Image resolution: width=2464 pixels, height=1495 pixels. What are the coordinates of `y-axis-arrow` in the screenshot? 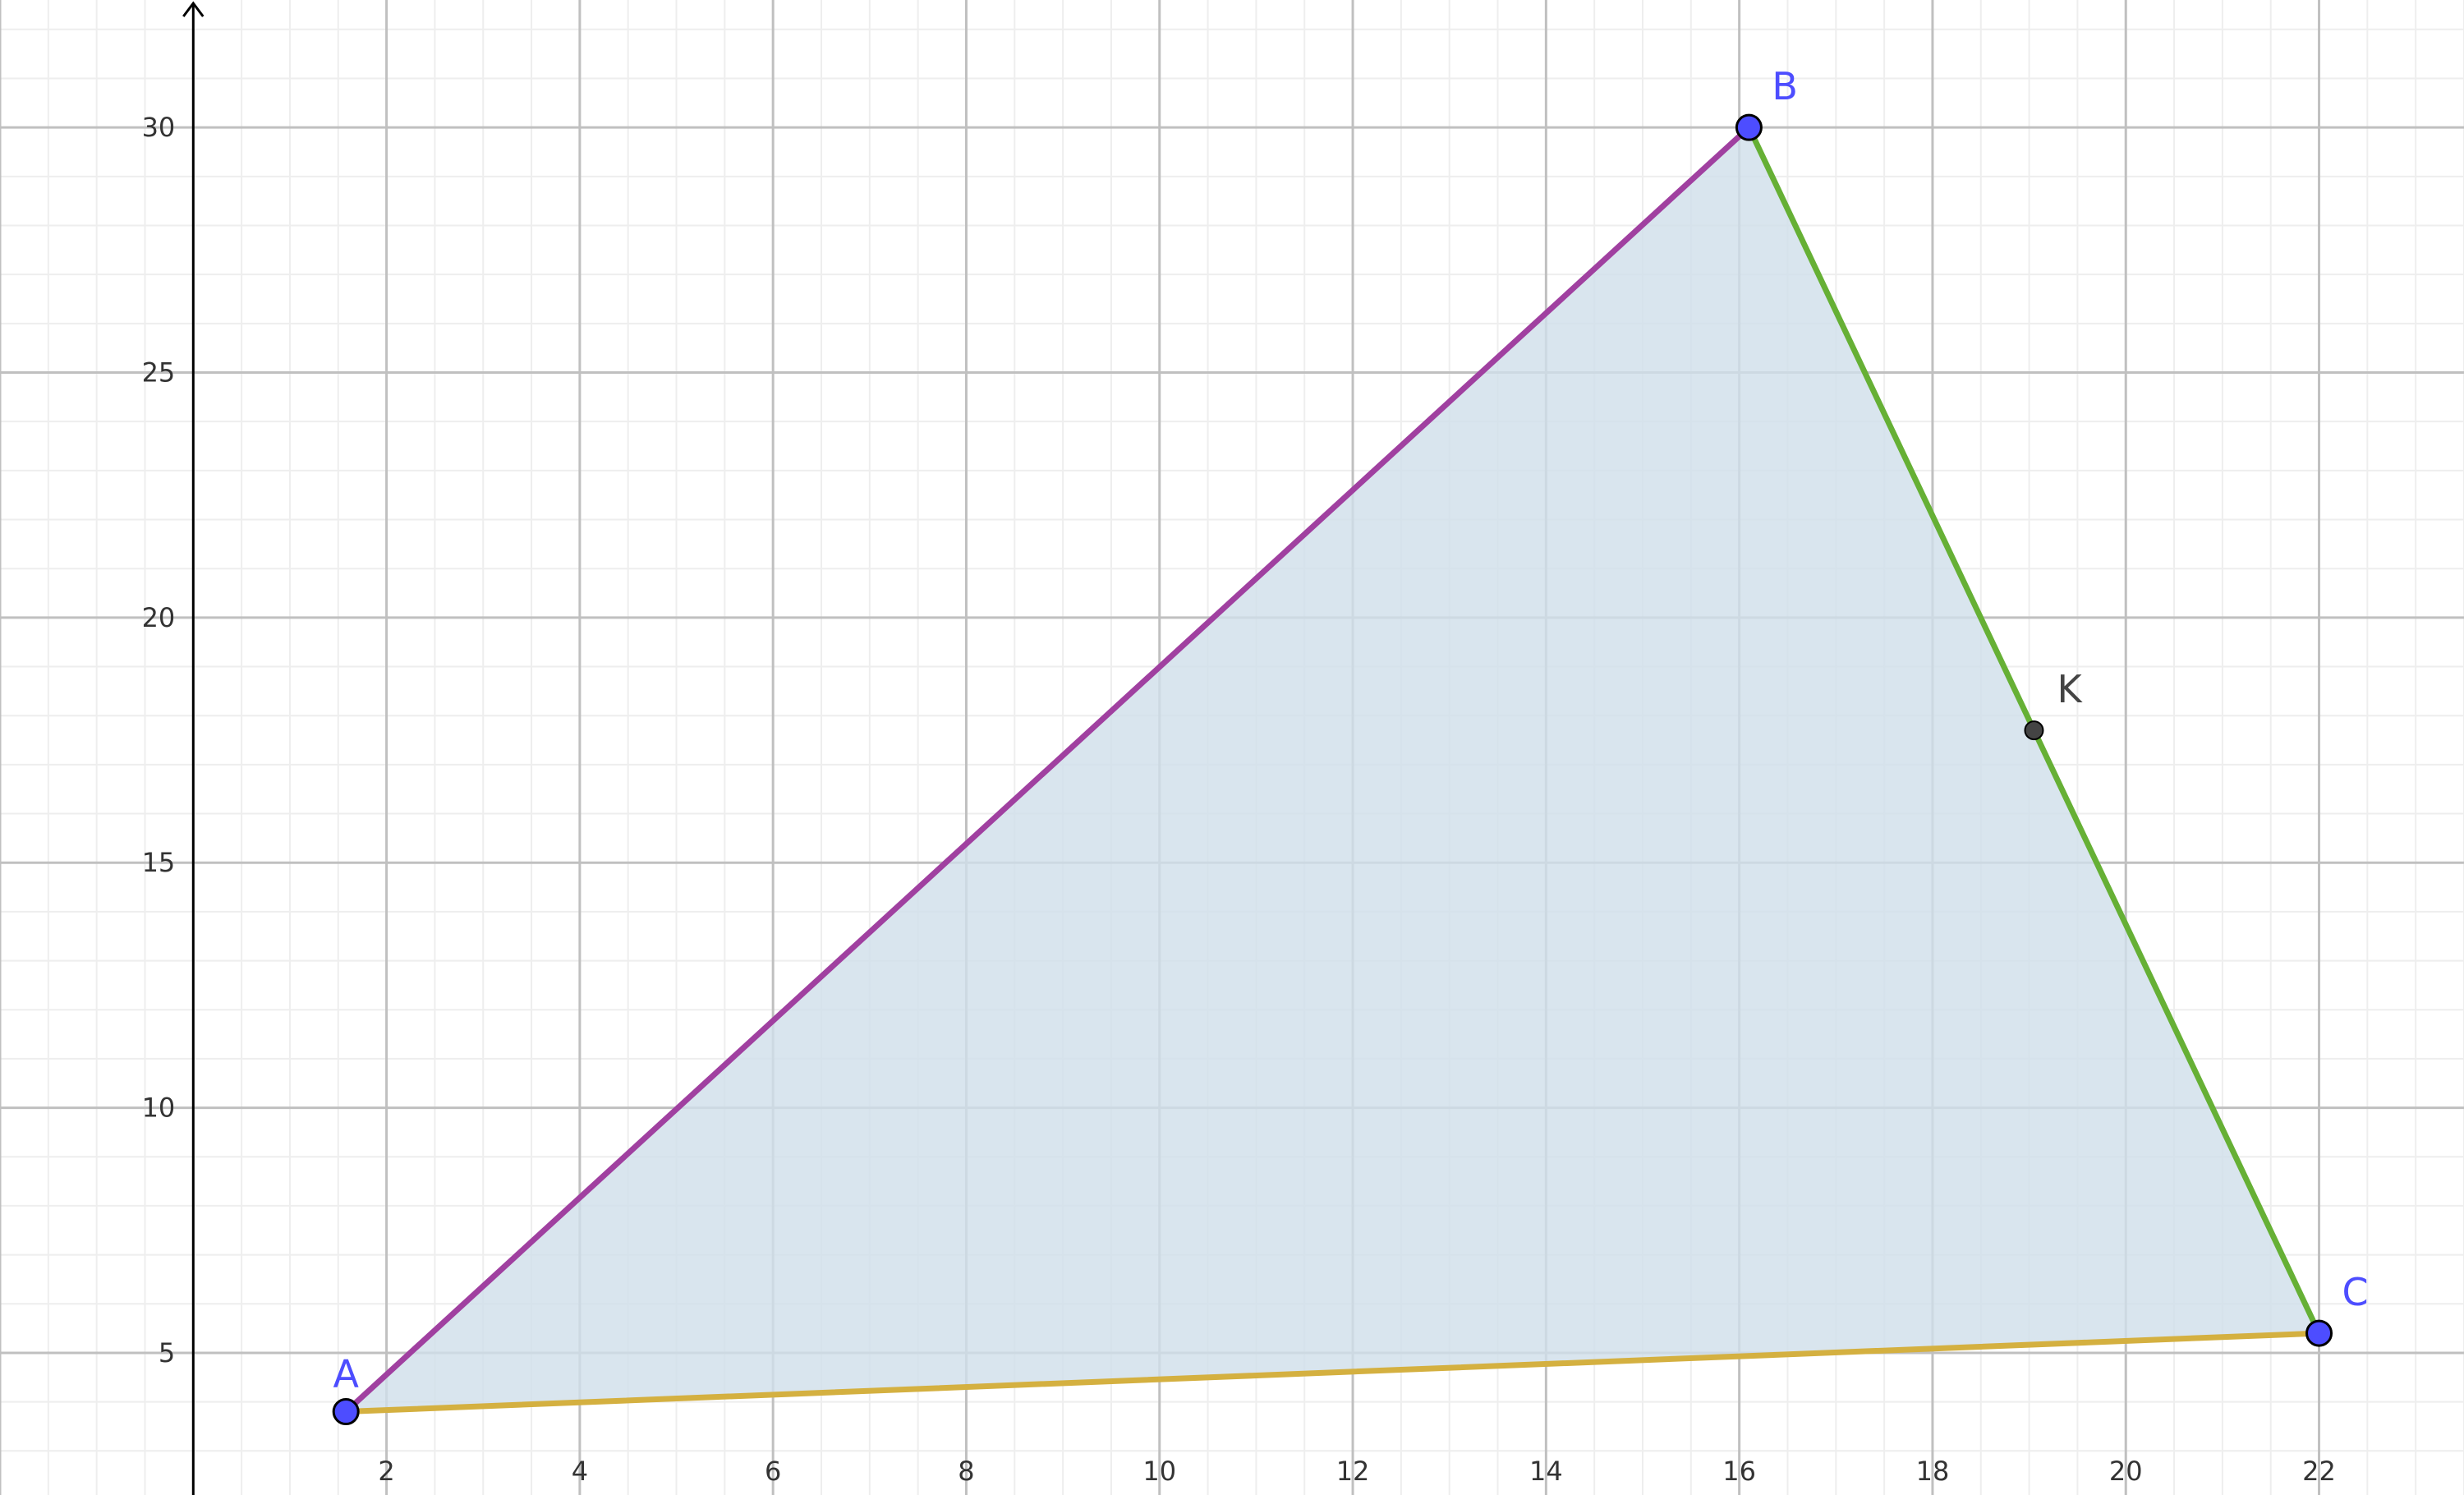 It's located at (193, 9).